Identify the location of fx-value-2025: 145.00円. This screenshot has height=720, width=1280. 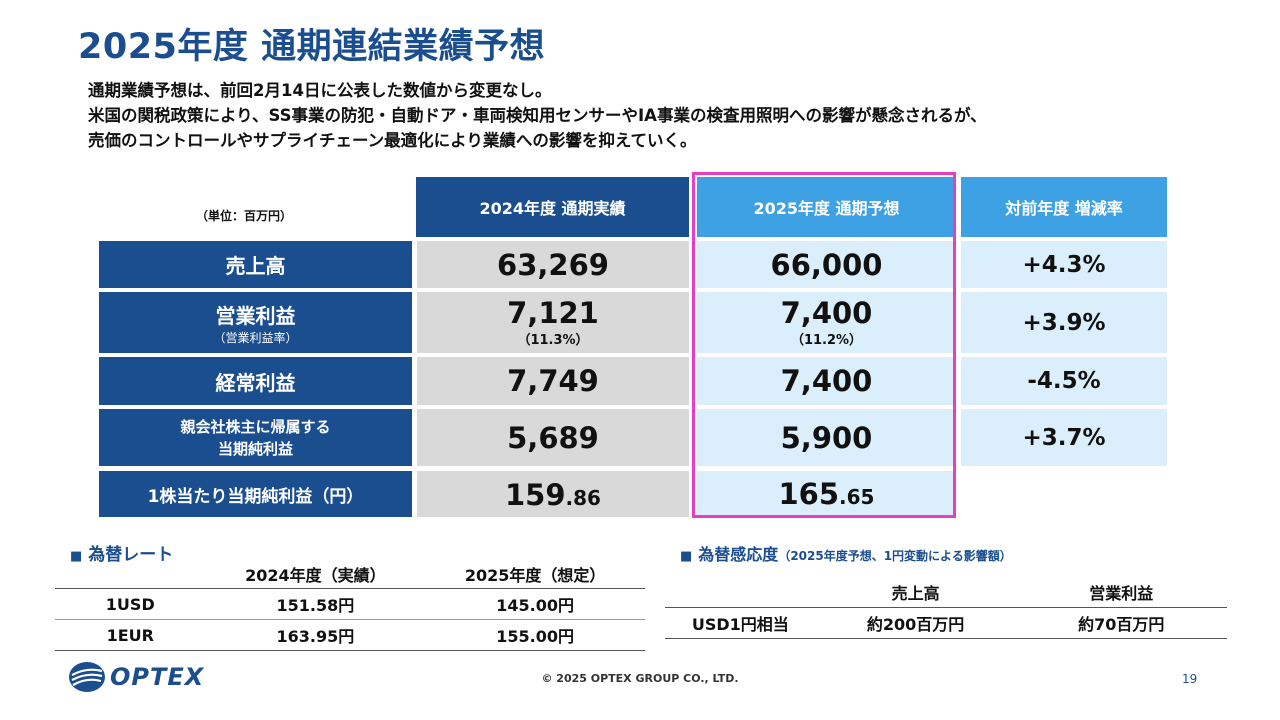
(535, 605).